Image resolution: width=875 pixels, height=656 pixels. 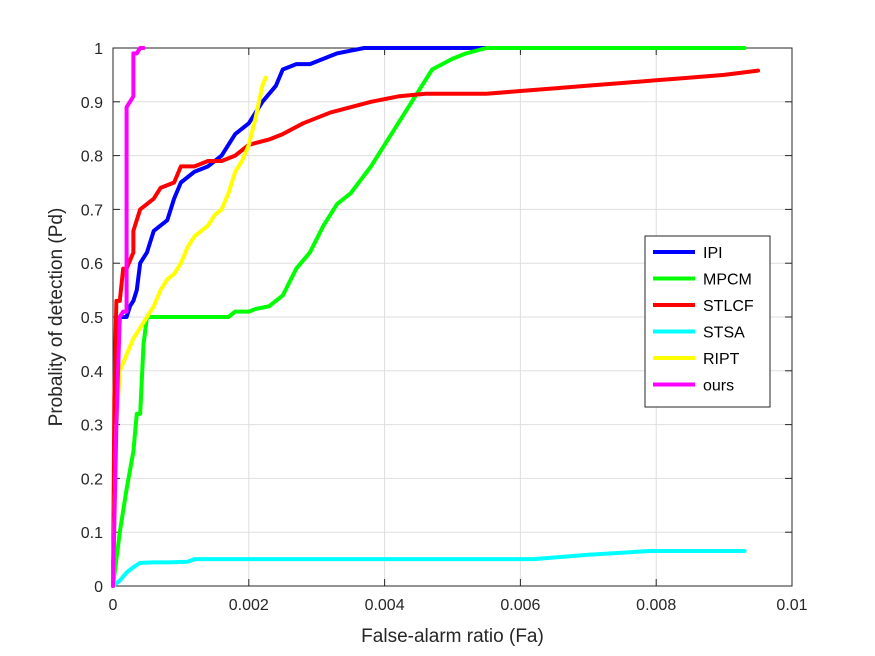 I want to click on x-tick-label: 0, so click(x=113, y=605).